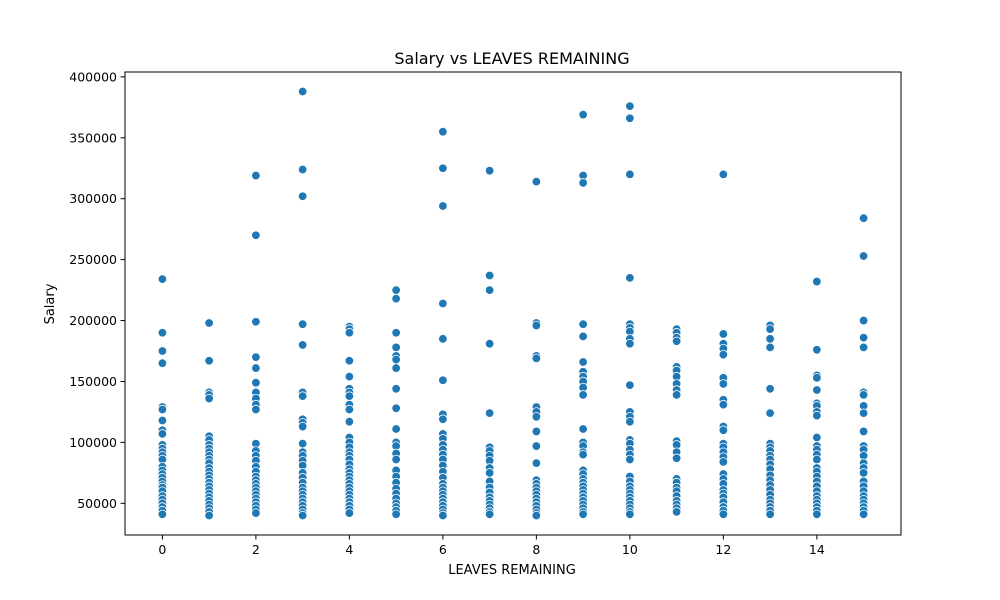  What do you see at coordinates (491, 546) in the screenshot?
I see `x-axis: 0 2 4 6 8 10 12 14` at bounding box center [491, 546].